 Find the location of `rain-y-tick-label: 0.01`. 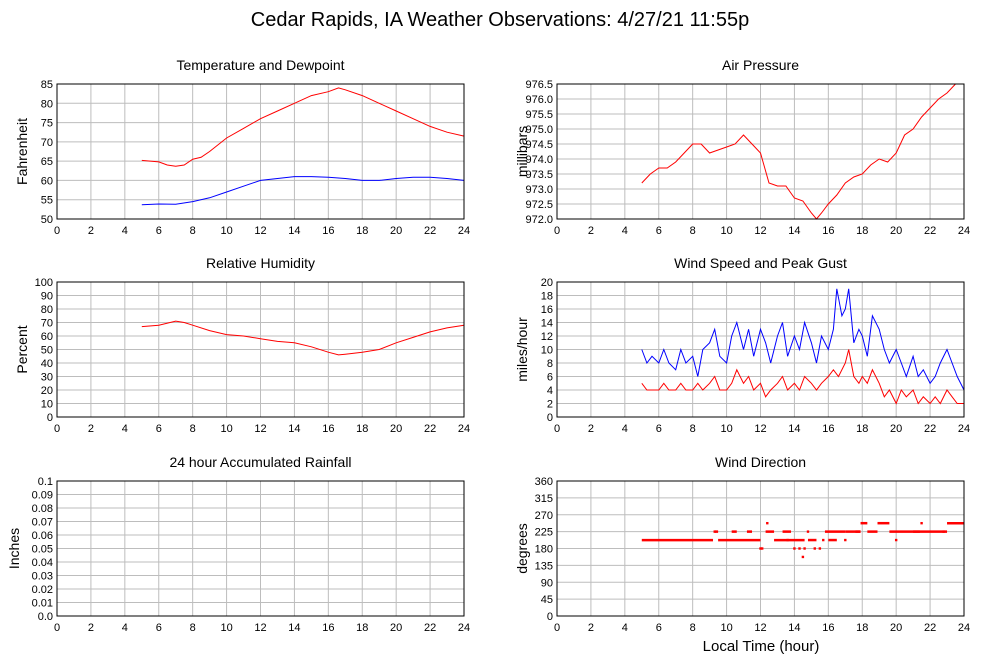

rain-y-tick-label: 0.01 is located at coordinates (42, 604).